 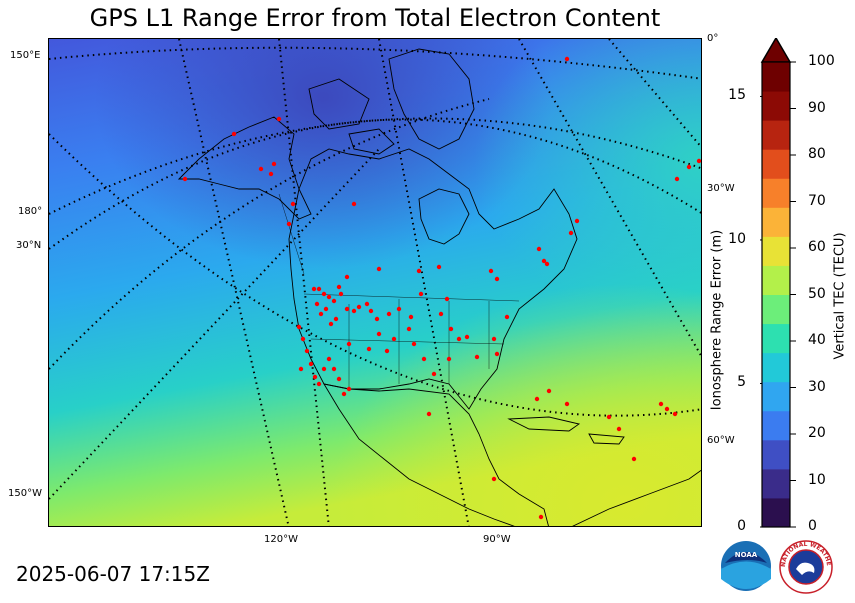 What do you see at coordinates (817, 386) in the screenshot?
I see `tec-tick-label: 30` at bounding box center [817, 386].